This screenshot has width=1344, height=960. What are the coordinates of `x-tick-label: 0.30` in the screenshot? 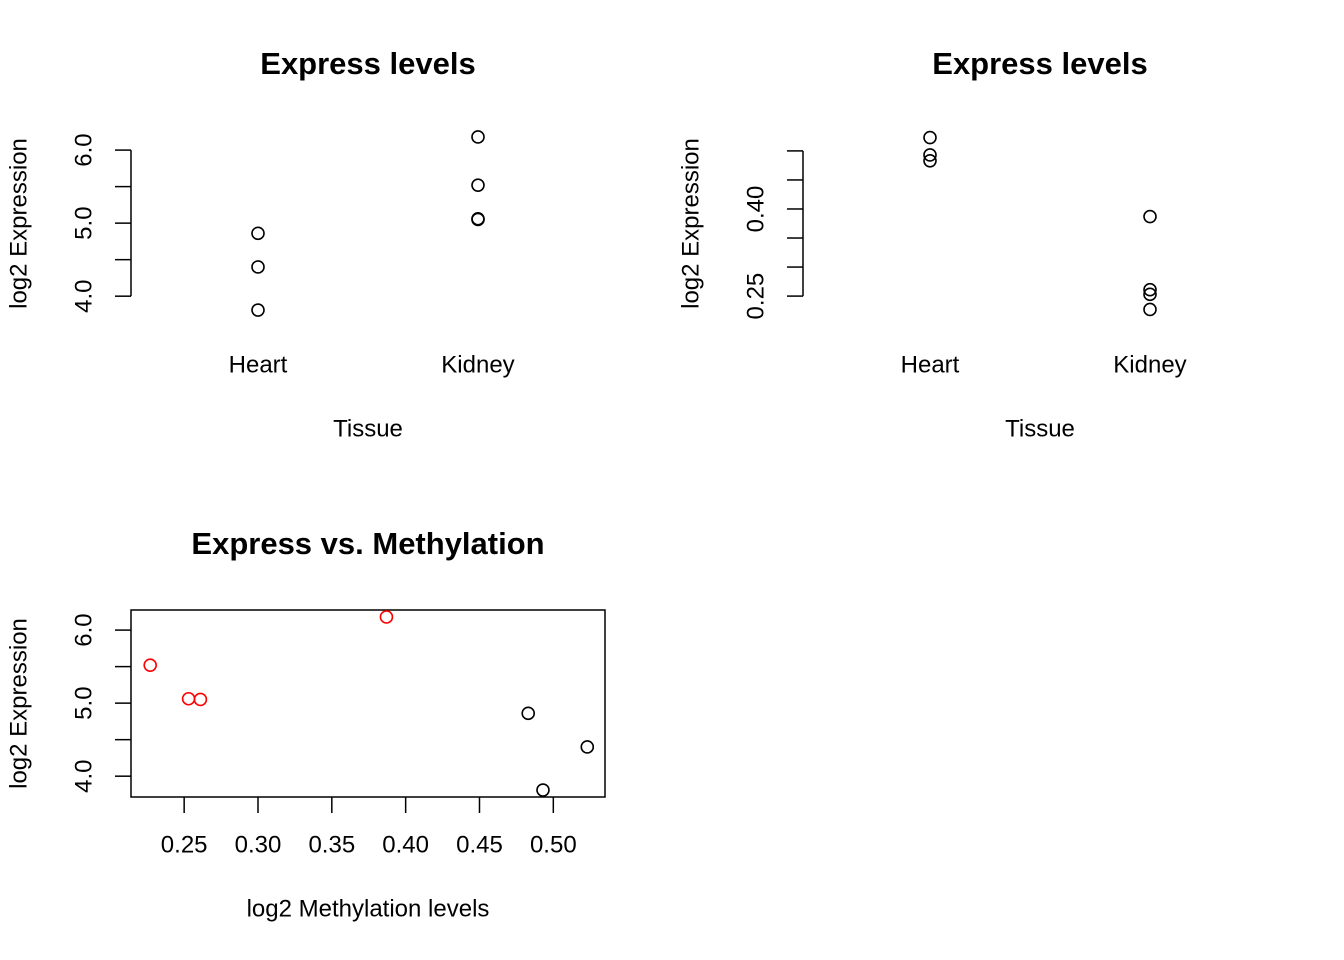 It's located at (258, 844).